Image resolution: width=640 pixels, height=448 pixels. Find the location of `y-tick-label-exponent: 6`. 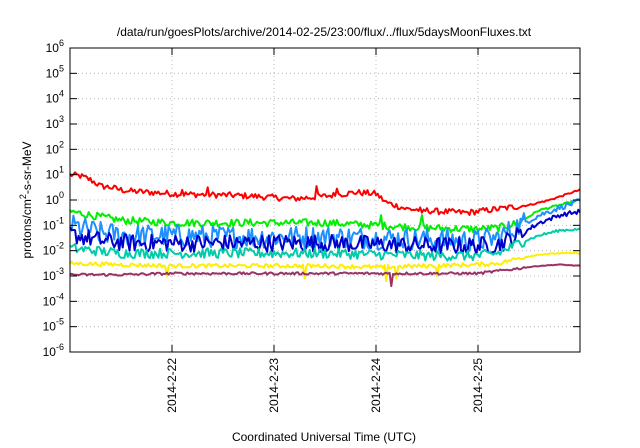

y-tick-label-exponent: 6 is located at coordinates (61, 43).